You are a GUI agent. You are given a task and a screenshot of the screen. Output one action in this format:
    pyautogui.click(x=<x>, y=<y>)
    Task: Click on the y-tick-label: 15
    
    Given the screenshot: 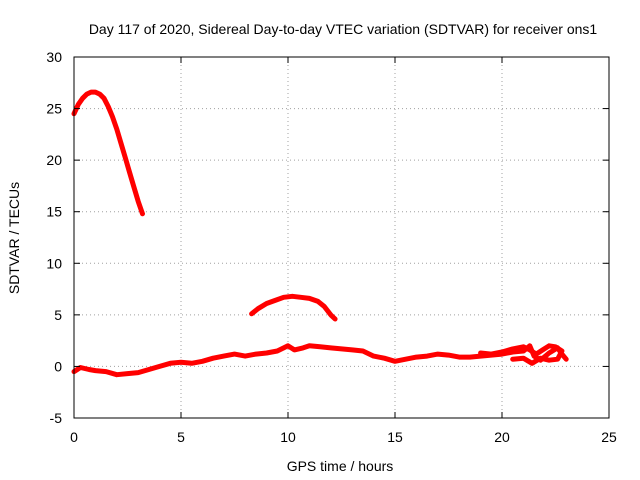 What is the action you would take?
    pyautogui.click(x=54, y=212)
    